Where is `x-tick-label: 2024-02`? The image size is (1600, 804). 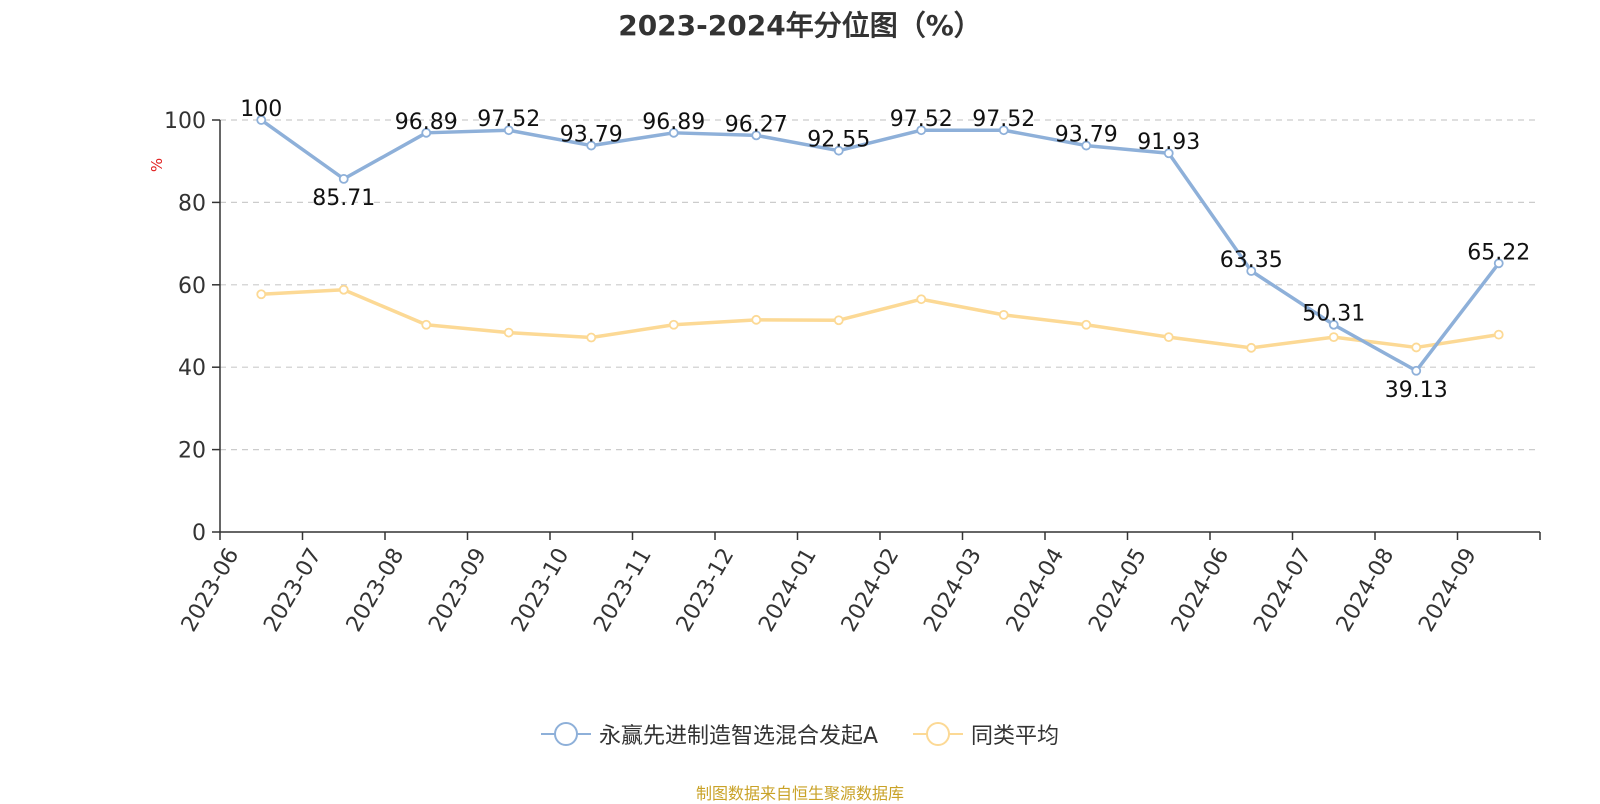 x-tick-label: 2024-02 is located at coordinates (871, 590).